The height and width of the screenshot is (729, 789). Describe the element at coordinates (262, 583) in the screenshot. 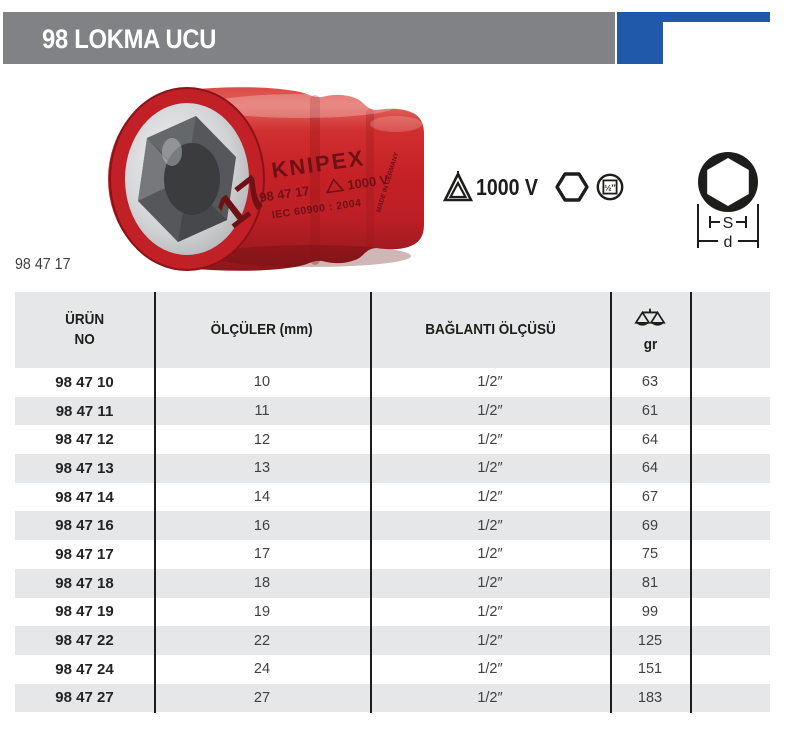

I see `cell-size_mm: 18` at that location.